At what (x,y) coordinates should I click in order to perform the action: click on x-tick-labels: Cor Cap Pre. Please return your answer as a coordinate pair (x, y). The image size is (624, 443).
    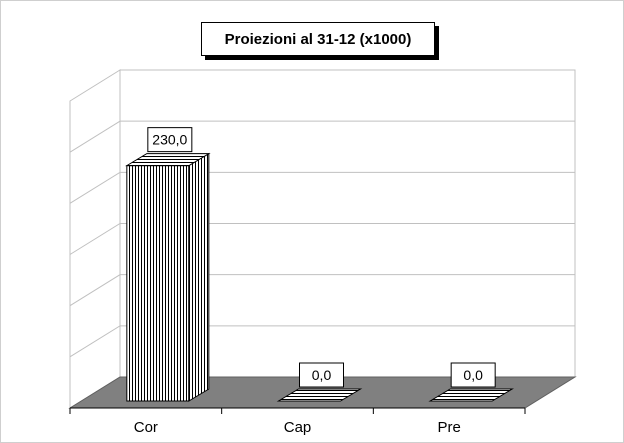
    Looking at the image, I should click on (297, 427).